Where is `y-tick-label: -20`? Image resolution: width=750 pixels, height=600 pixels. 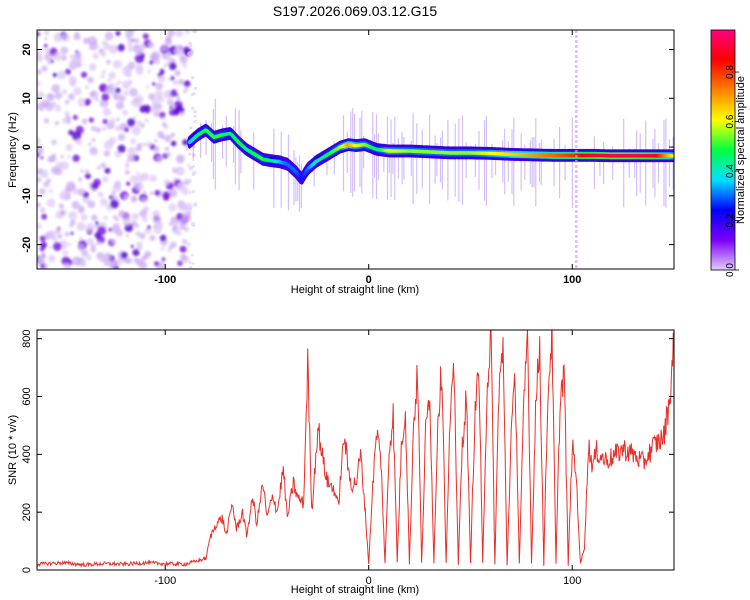
y-tick-label: -20 is located at coordinates (27, 245).